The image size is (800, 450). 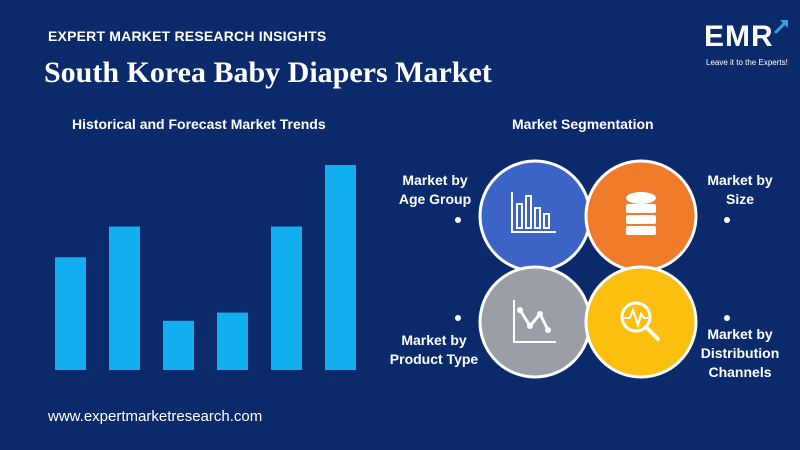 I want to click on emr-logo: EMR Leave it to the Experts!, so click(x=747, y=46).